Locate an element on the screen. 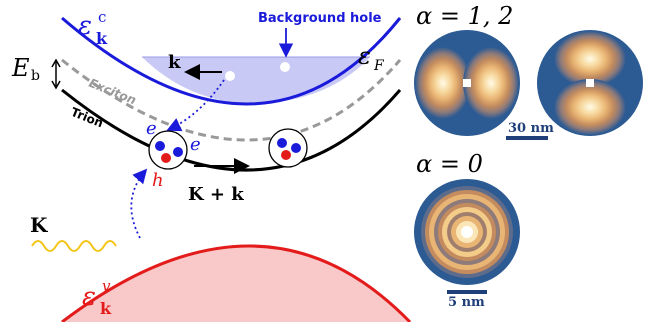 This screenshot has height=322, width=652. fermi-label: ε is located at coordinates (364, 56).